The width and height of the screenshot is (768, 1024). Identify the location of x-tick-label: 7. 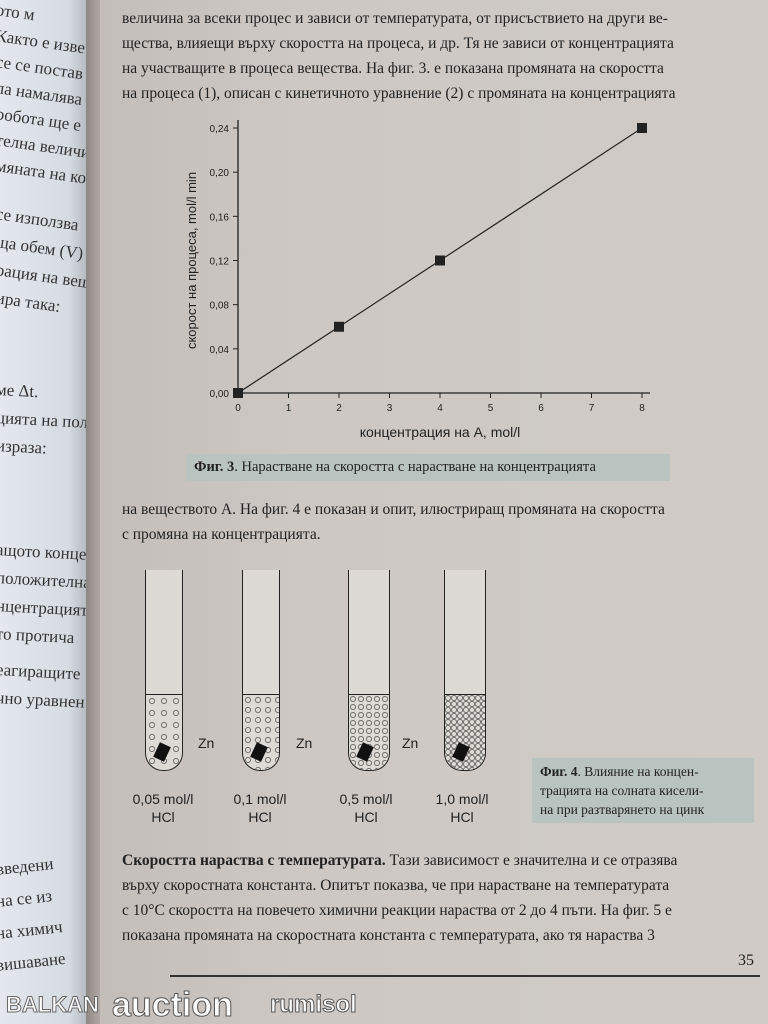
(592, 408).